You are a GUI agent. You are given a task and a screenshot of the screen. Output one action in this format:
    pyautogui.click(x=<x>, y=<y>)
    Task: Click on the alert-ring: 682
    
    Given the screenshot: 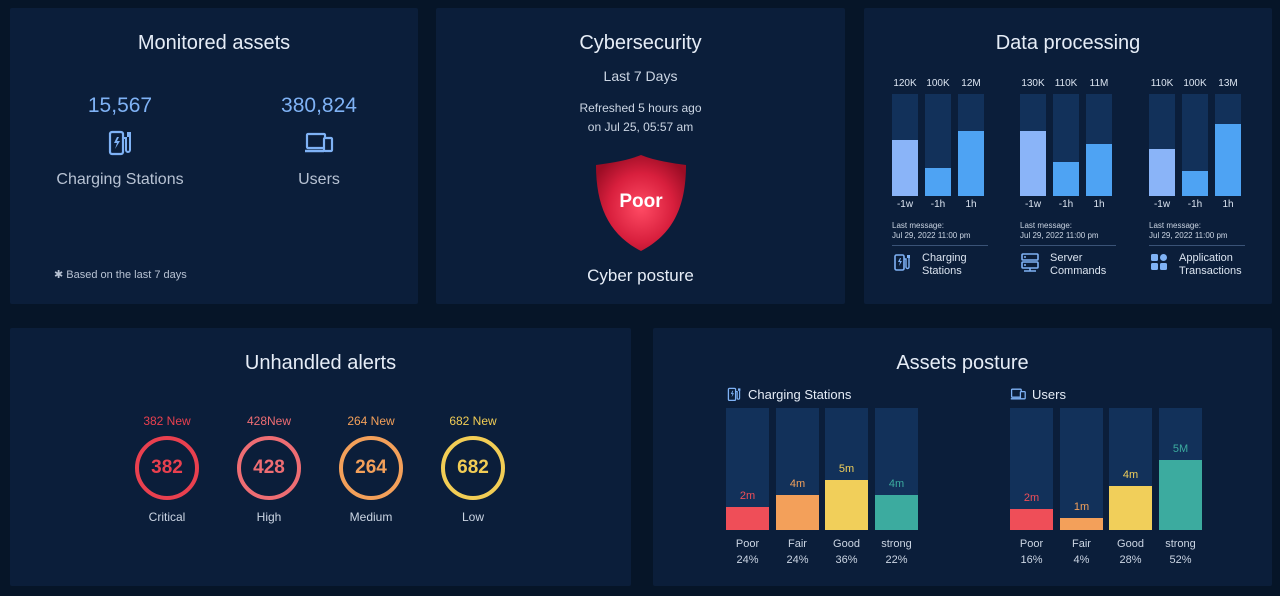 What is the action you would take?
    pyautogui.click(x=473, y=468)
    